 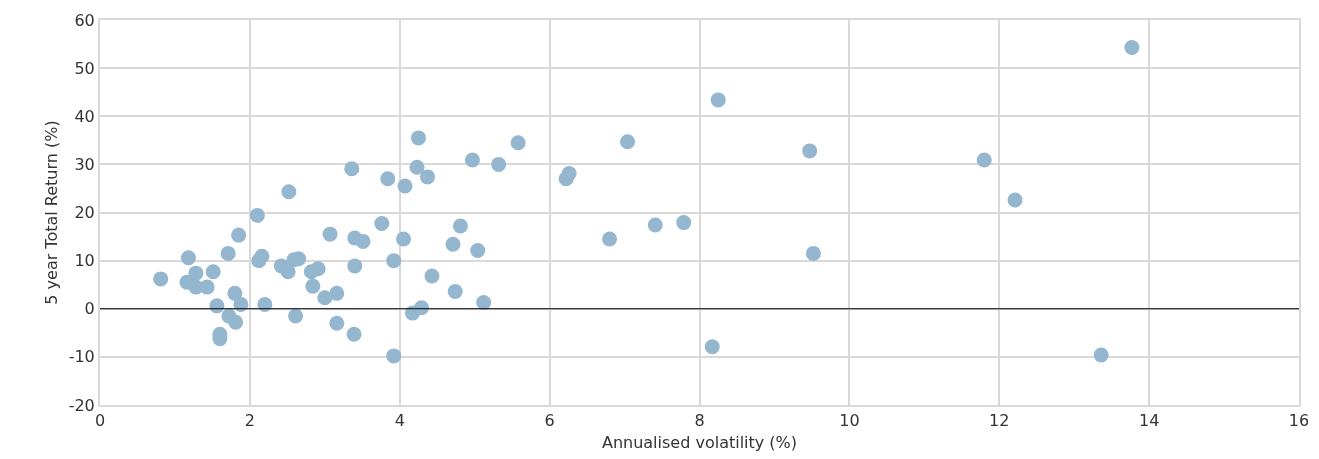 What do you see at coordinates (84, 20) in the screenshot?
I see `y-tick-label: 60` at bounding box center [84, 20].